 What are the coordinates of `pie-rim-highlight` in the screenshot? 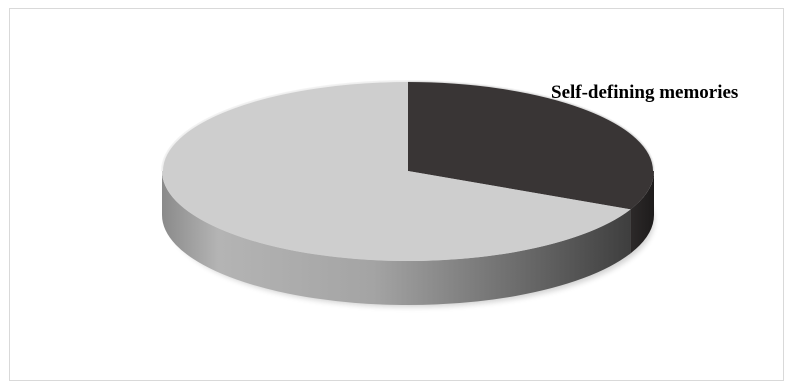 It's located at (408, 126).